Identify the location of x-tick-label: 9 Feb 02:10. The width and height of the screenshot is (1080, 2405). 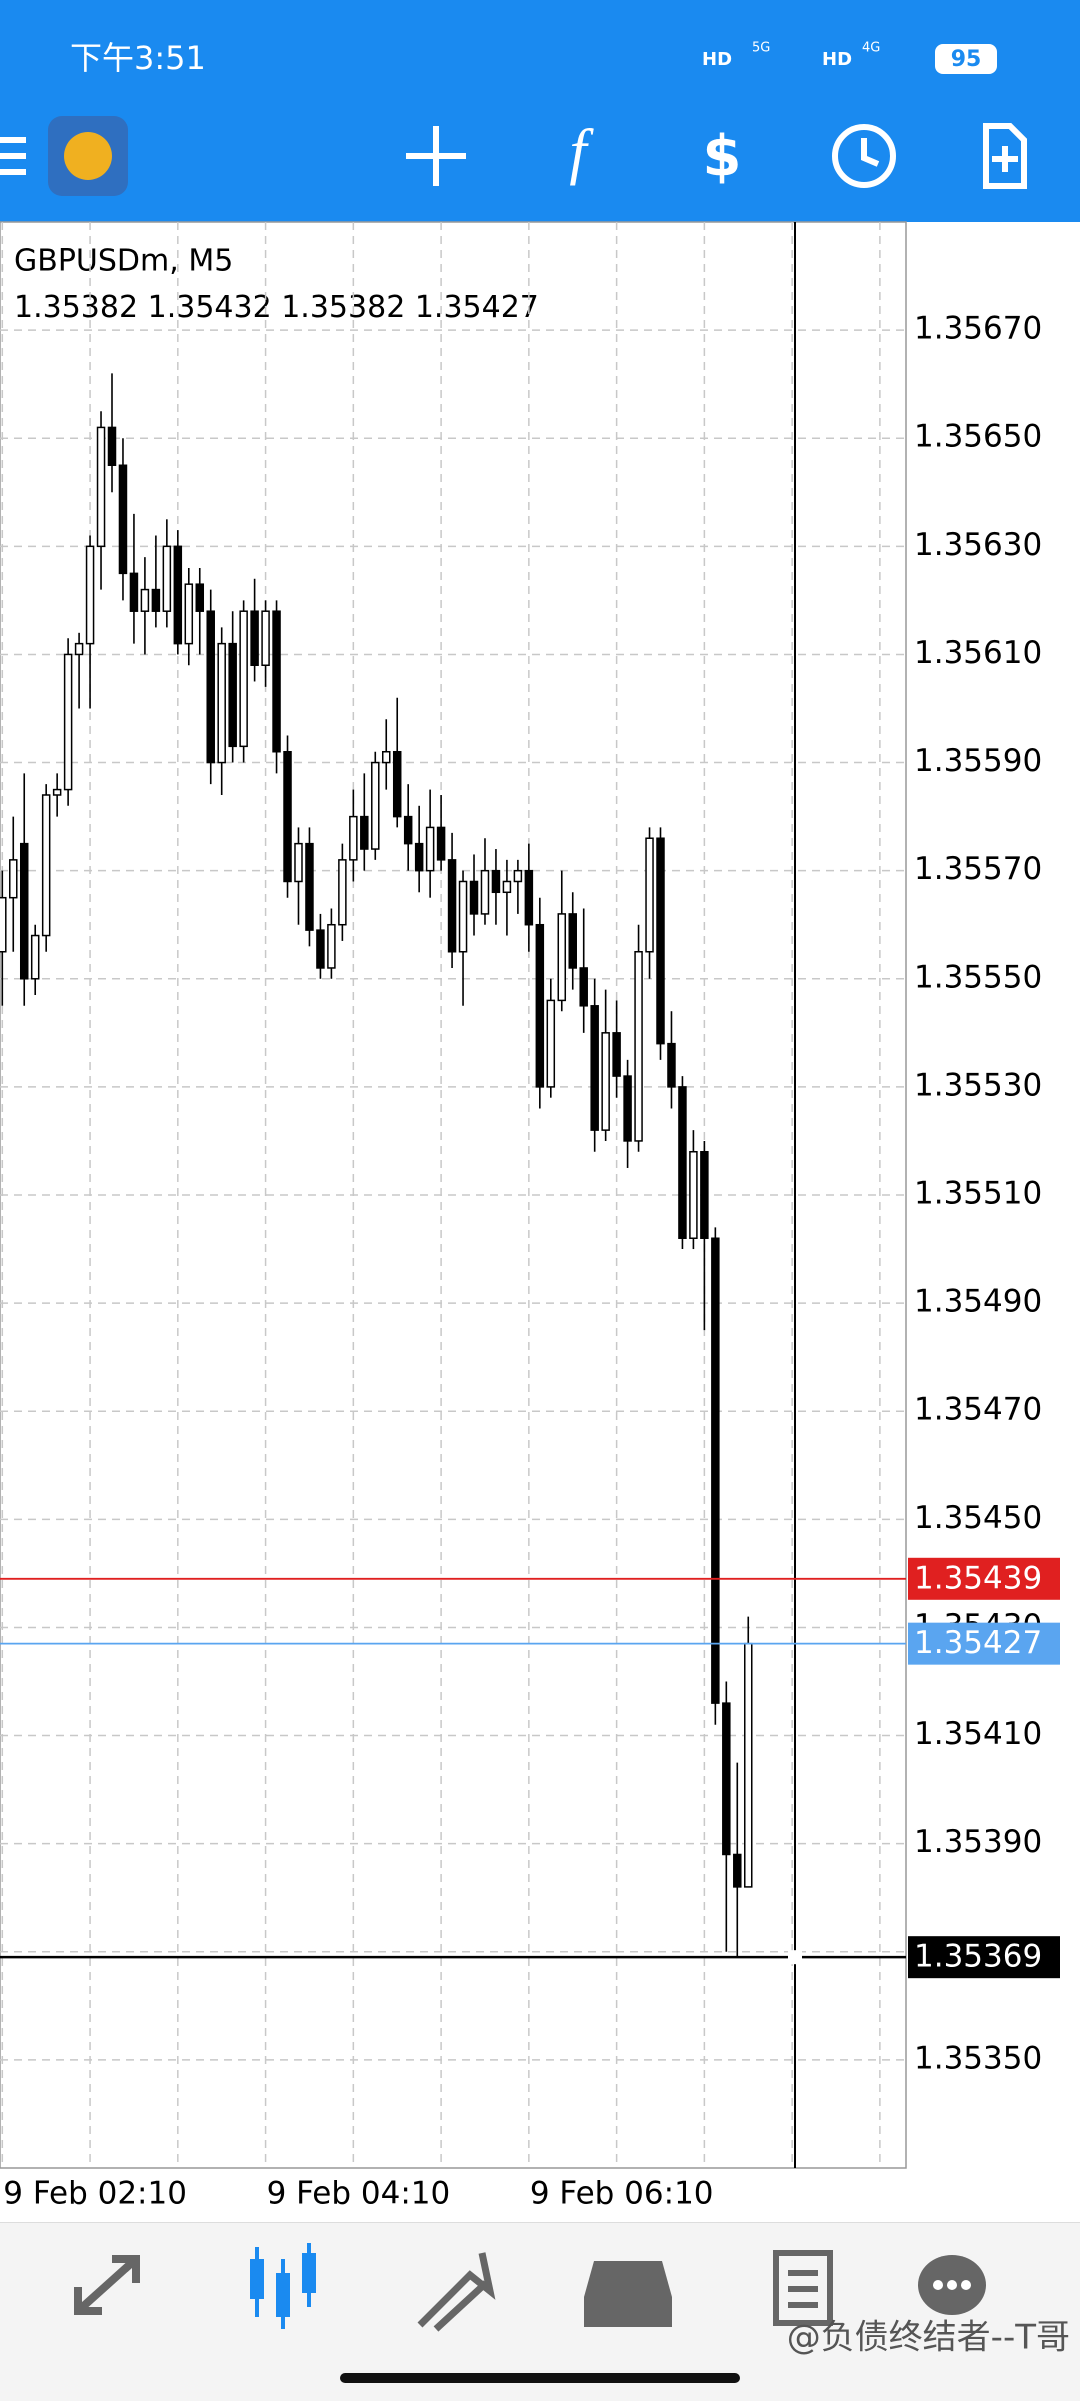
(95, 2194).